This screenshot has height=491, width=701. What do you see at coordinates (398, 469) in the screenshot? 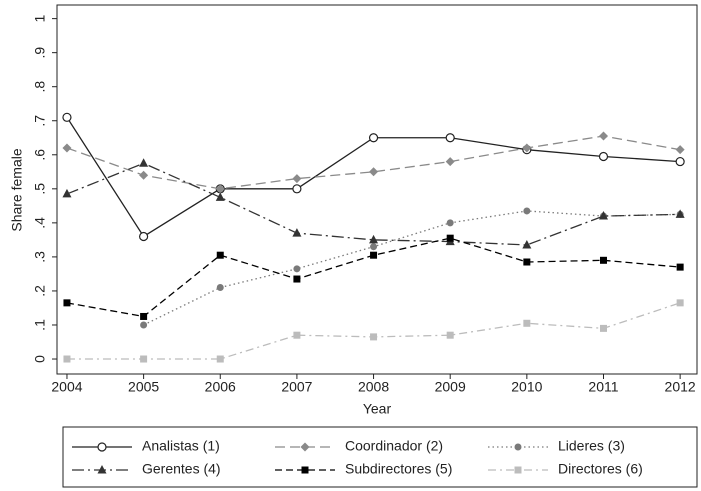
I see `legend-label: Subdirectores (5)` at bounding box center [398, 469].